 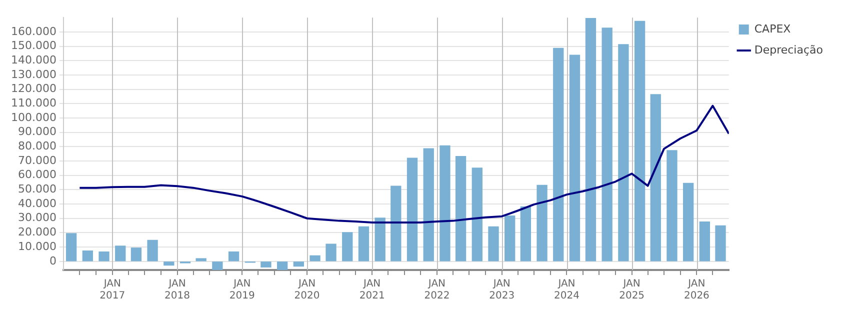 I want to click on y-tick-label: 120.000, so click(x=33, y=89).